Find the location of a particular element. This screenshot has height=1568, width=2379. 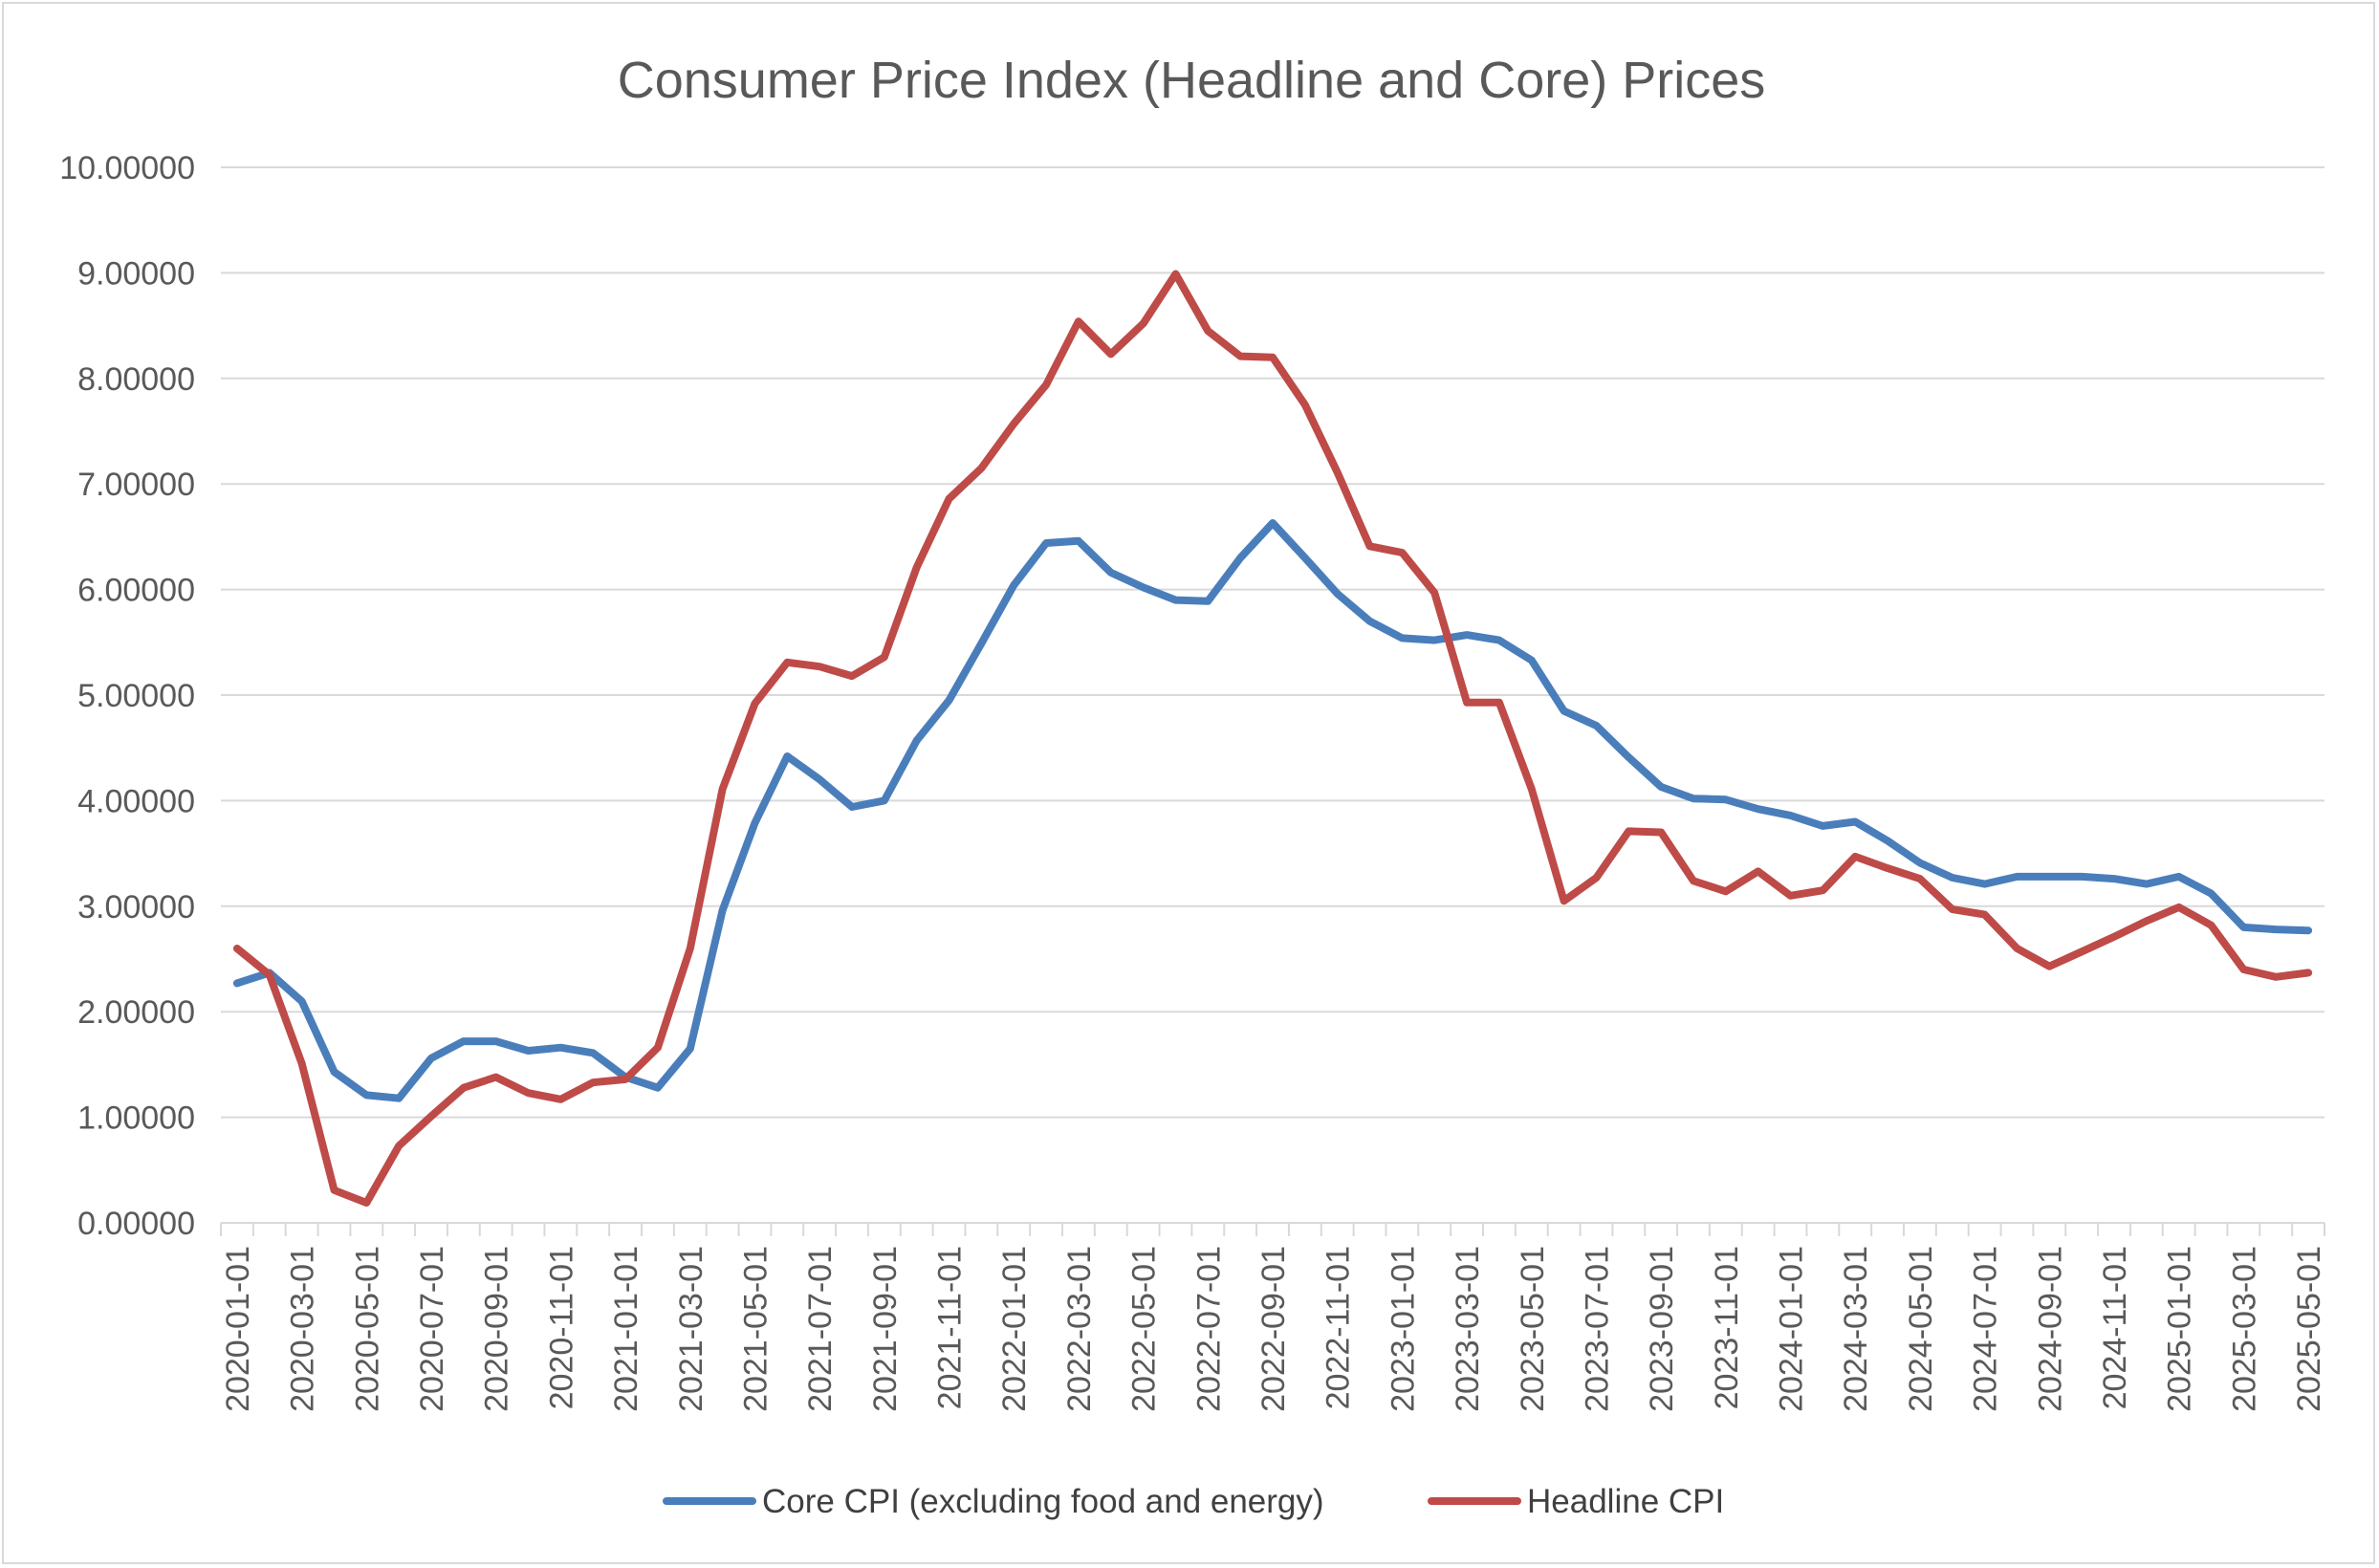

y-tick-label: 4.00000 is located at coordinates (136, 801).